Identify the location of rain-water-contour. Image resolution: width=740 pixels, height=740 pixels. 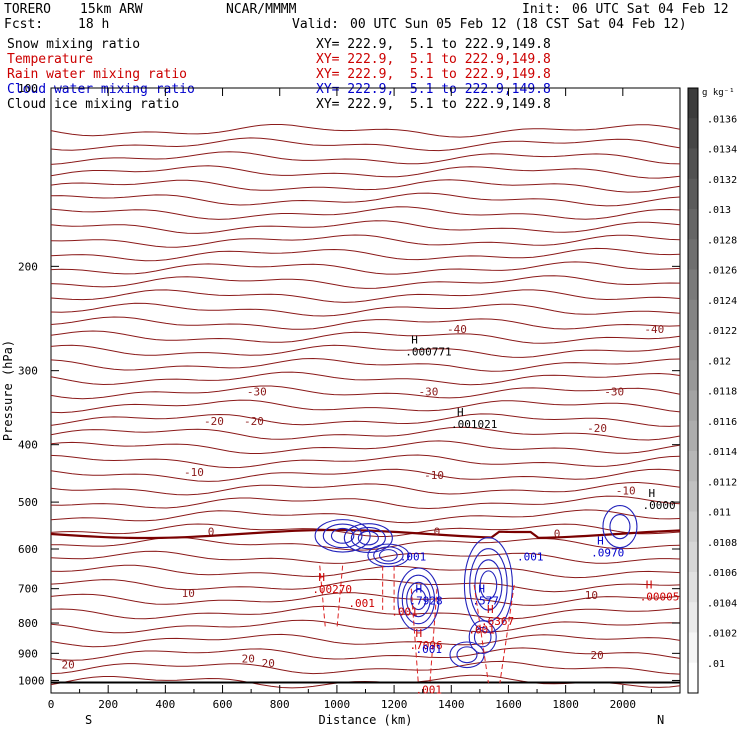
(388, 587).